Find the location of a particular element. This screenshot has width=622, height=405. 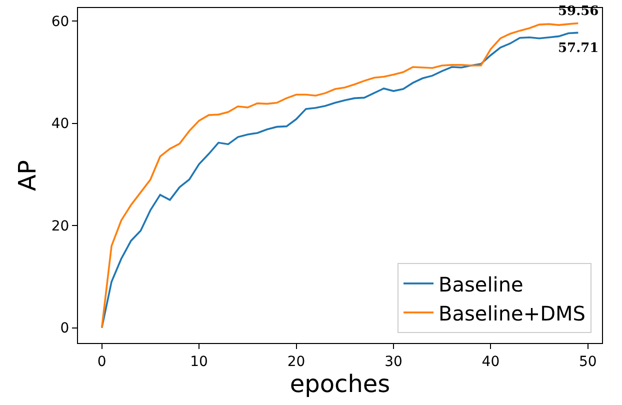

y-tick-label: 40 is located at coordinates (60, 124).